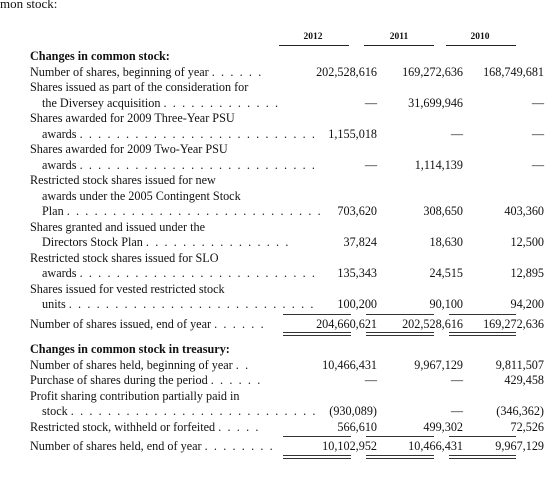  I want to click on year-header-2012: 2012, so click(313, 37).